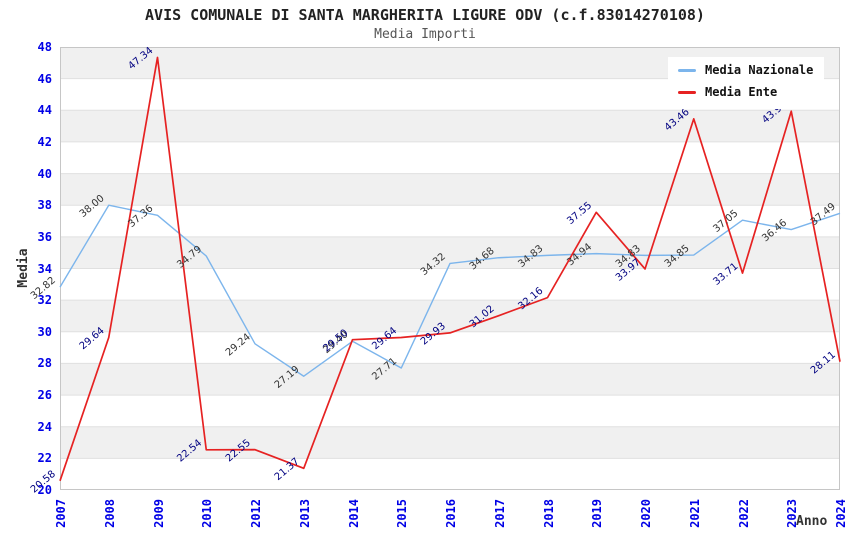 The image size is (850, 550). What do you see at coordinates (44, 47) in the screenshot?
I see `y-tick-label: 48` at bounding box center [44, 47].